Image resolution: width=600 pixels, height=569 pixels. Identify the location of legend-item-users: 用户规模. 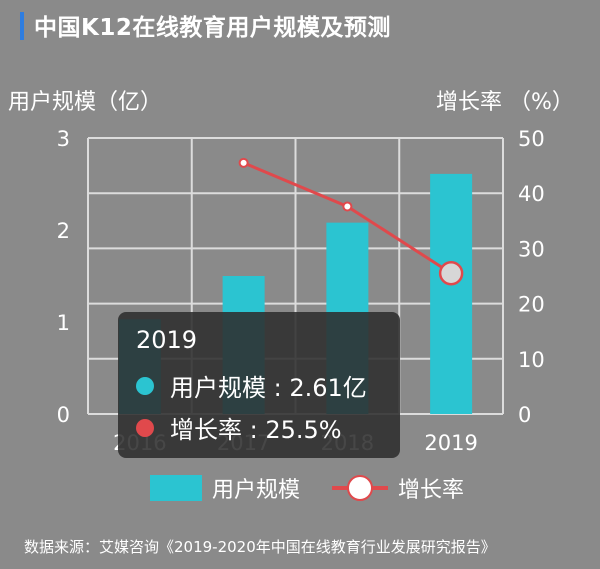
(225, 488).